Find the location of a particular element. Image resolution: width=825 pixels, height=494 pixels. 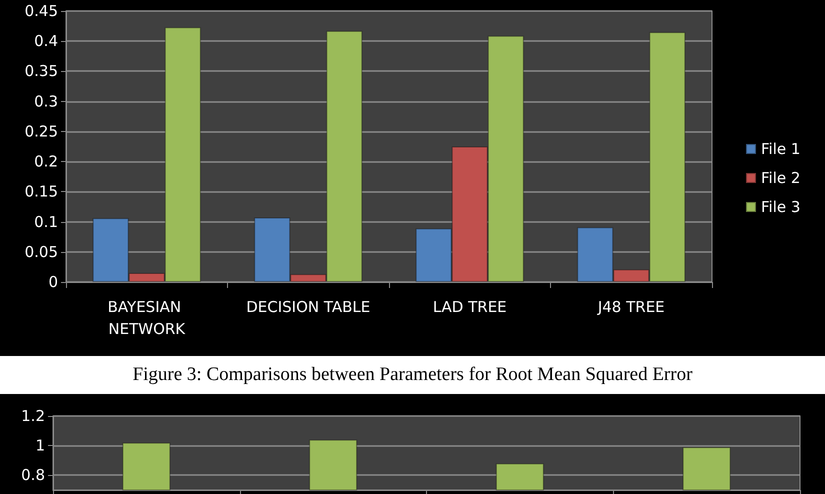

y-tick-label: 1 is located at coordinates (40, 445).